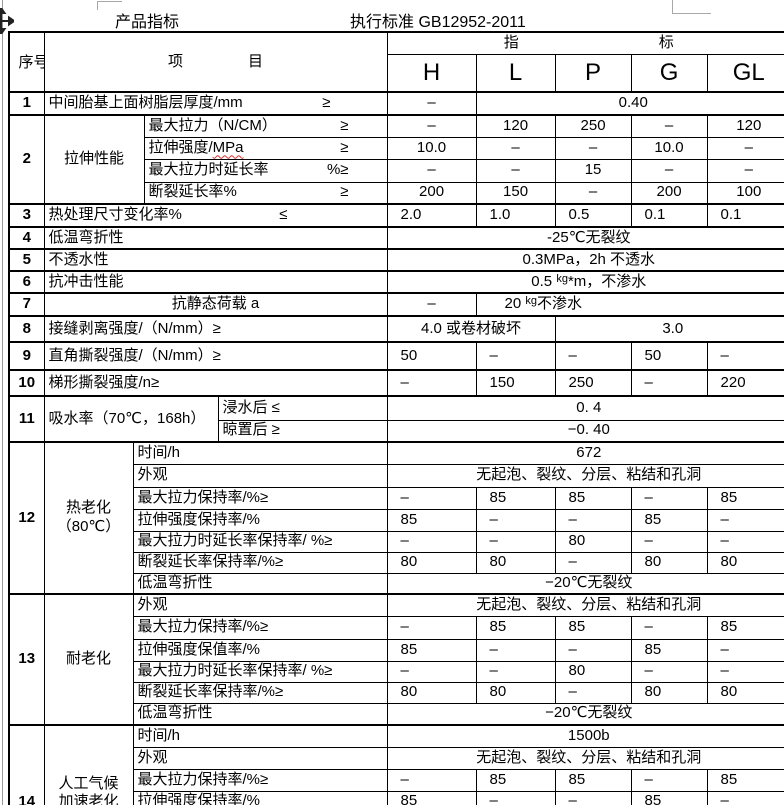 This screenshot has height=805, width=784. Describe the element at coordinates (94, 159) in the screenshot. I see `group-label: 拉伸性能` at that location.